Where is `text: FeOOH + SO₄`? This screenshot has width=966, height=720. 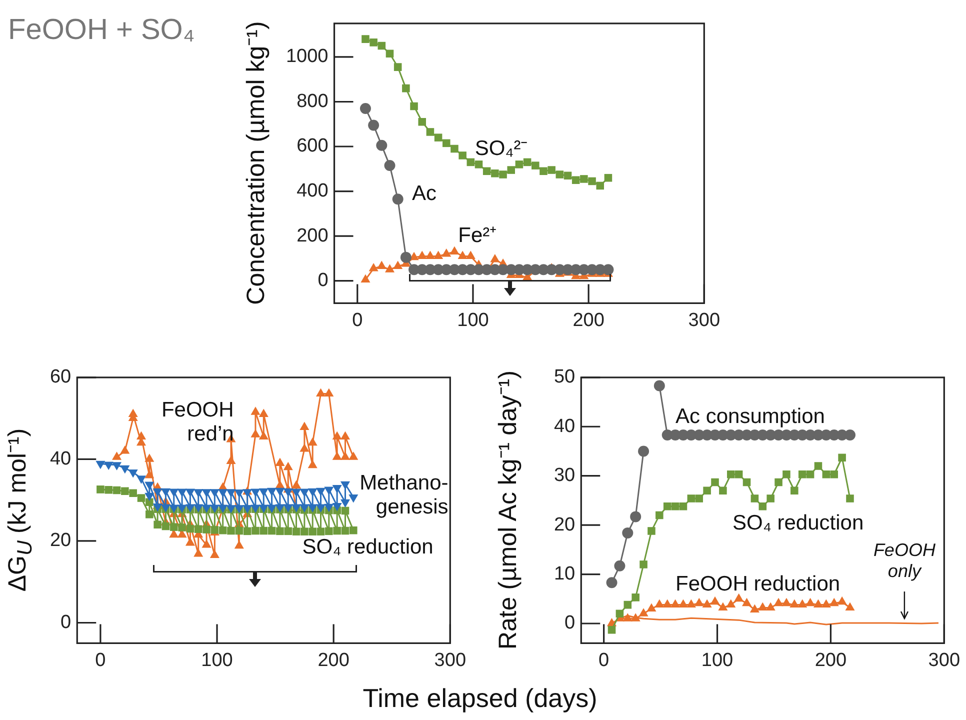 text: FeOOH + SO₄ is located at coordinates (101, 30).